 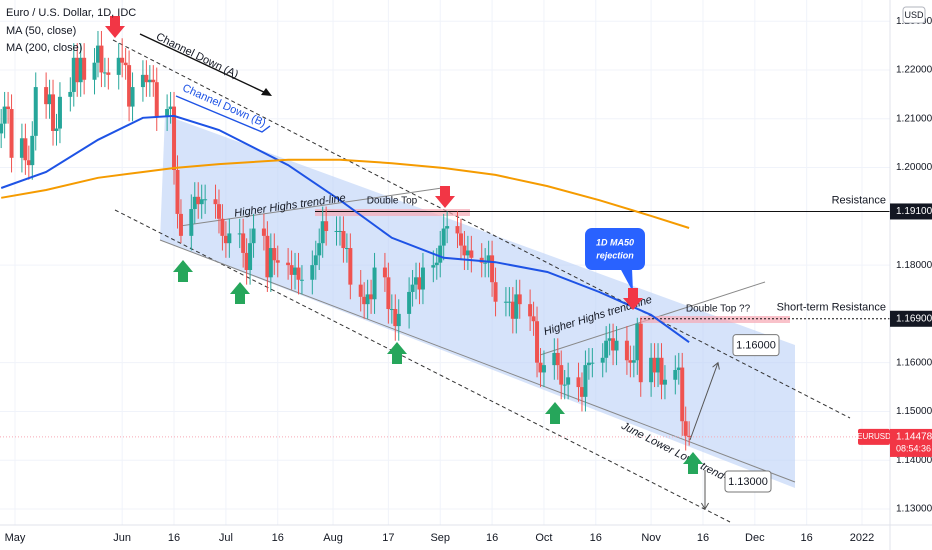 I want to click on annotation: Double Top ??, so click(x=718, y=309).